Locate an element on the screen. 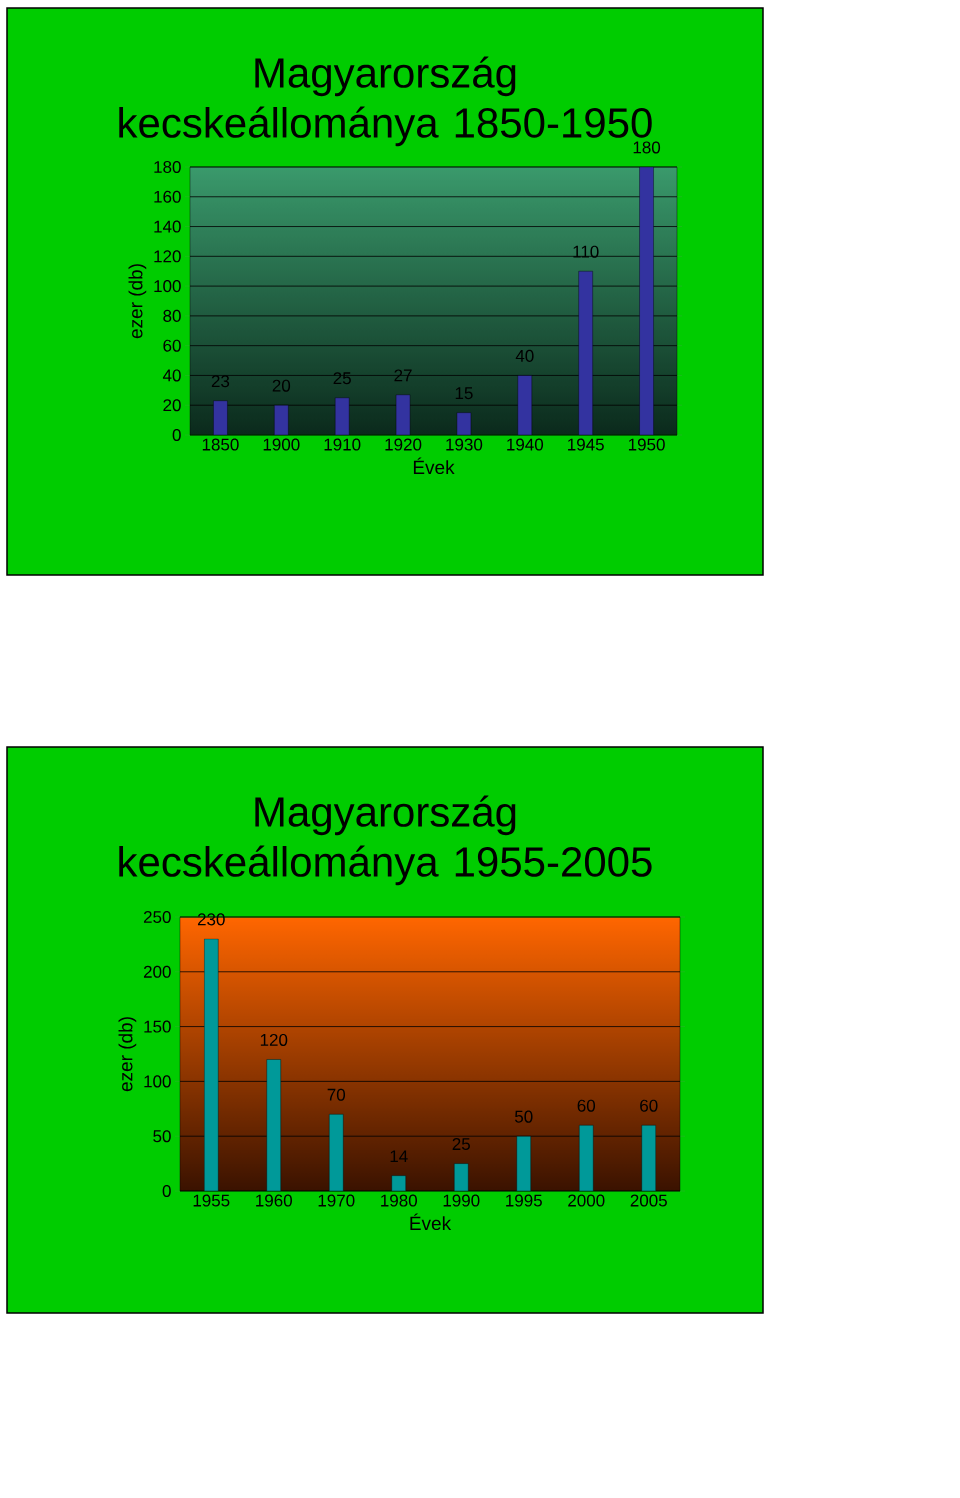  data-label: 110 is located at coordinates (586, 251).